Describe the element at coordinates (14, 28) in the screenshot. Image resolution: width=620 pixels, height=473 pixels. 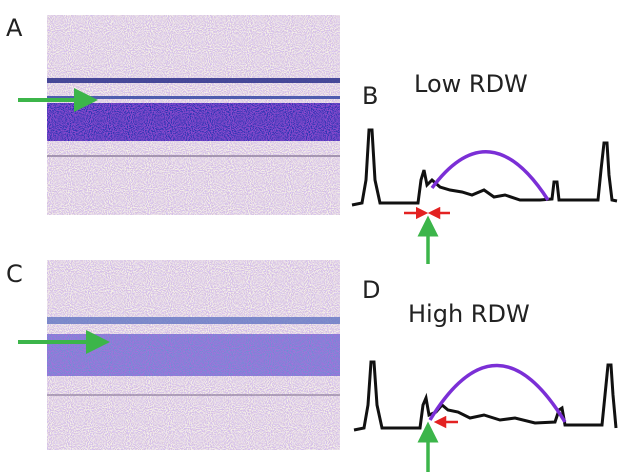
I see `panel-label: A` at that location.